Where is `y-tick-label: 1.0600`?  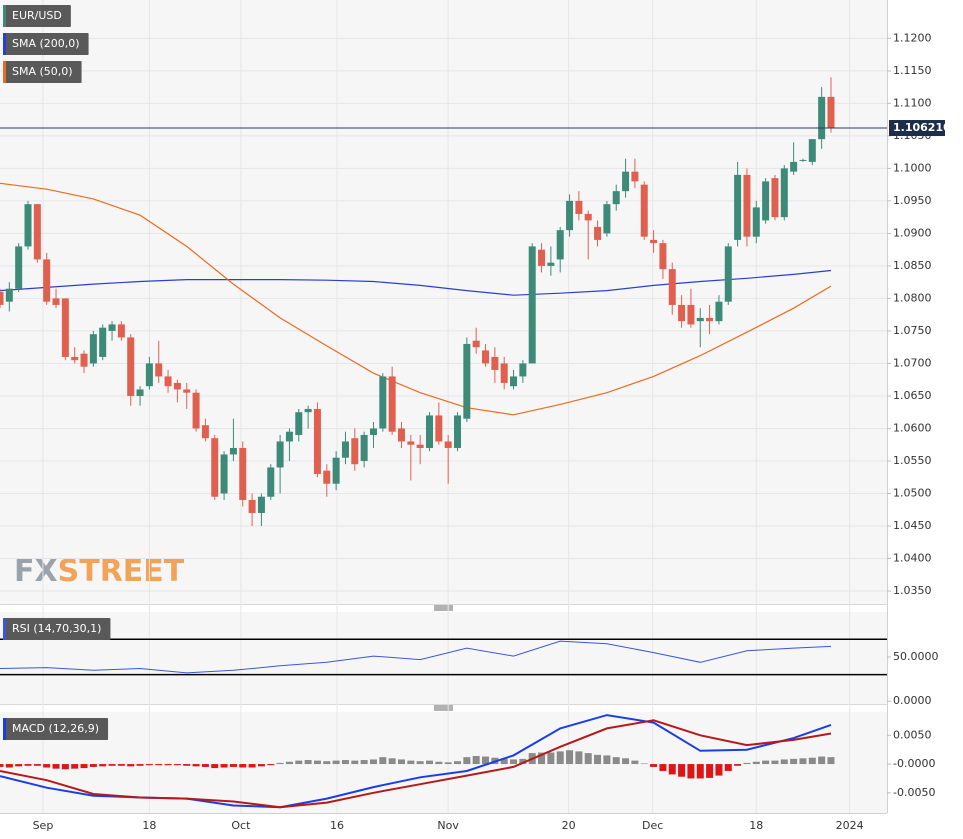
y-tick-label: 1.0600 is located at coordinates (912, 427).